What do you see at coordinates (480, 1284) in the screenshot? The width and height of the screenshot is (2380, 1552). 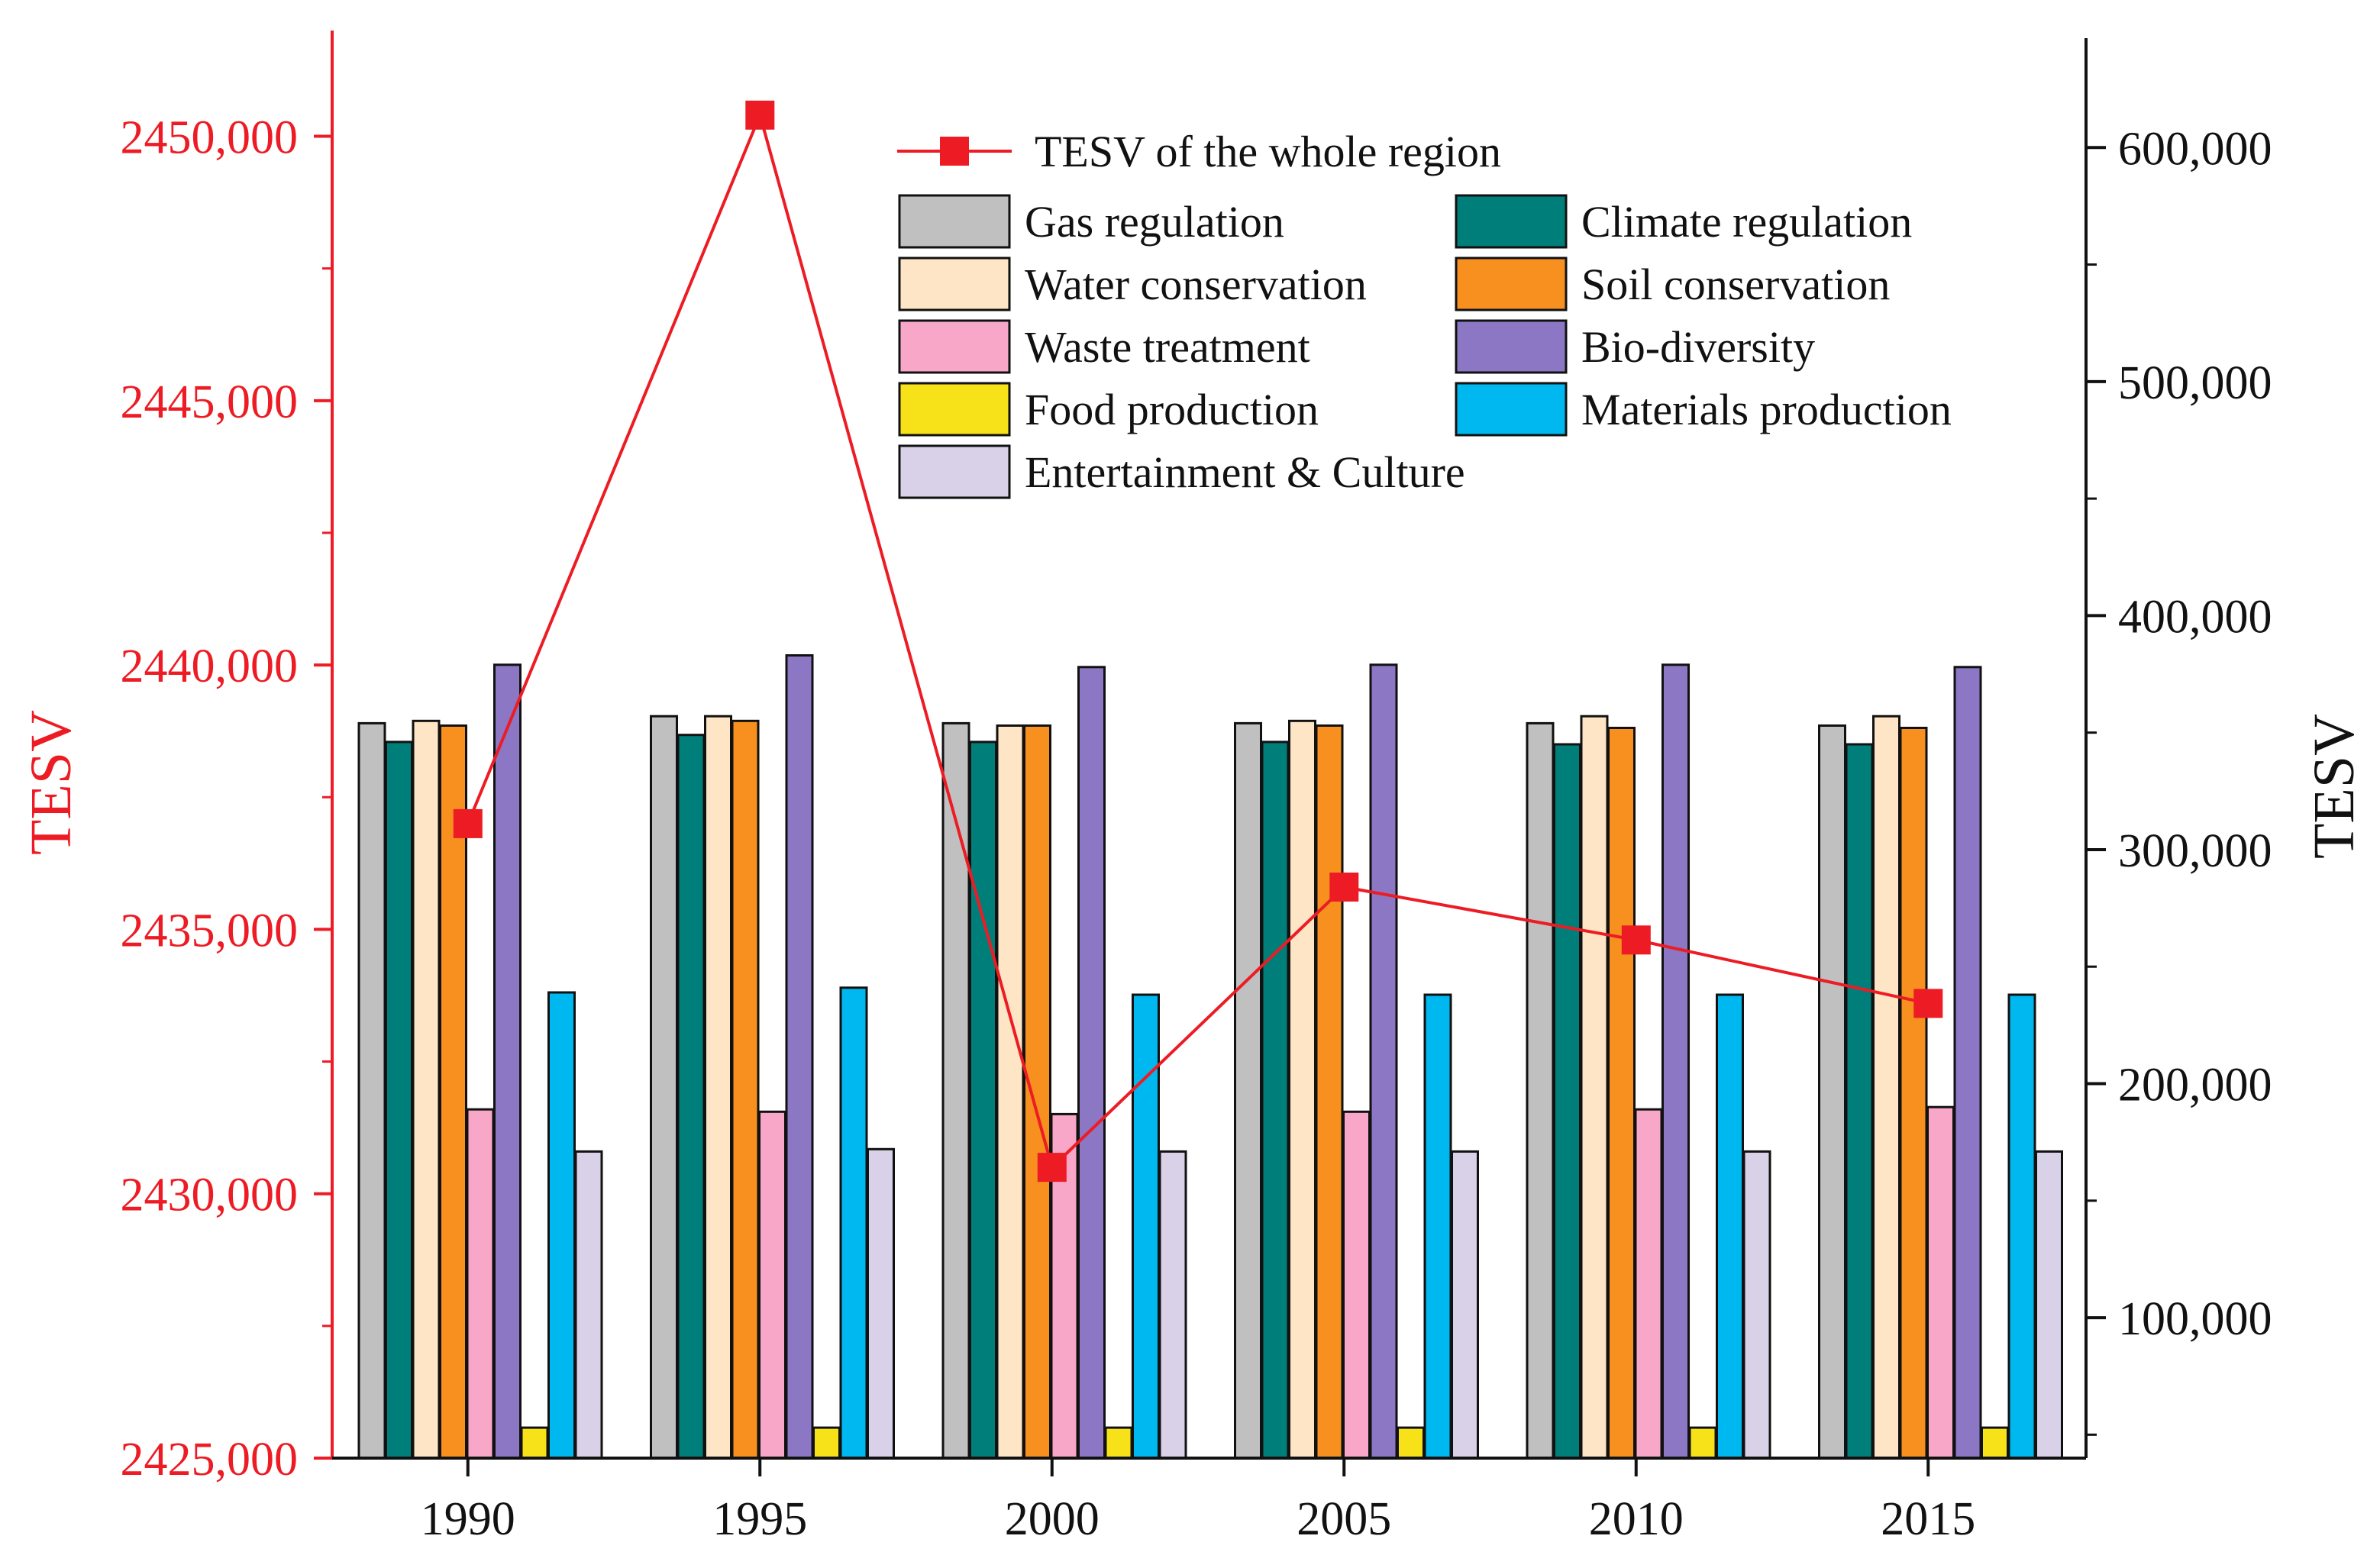 I see `bar-waste-treatment-1990` at bounding box center [480, 1284].